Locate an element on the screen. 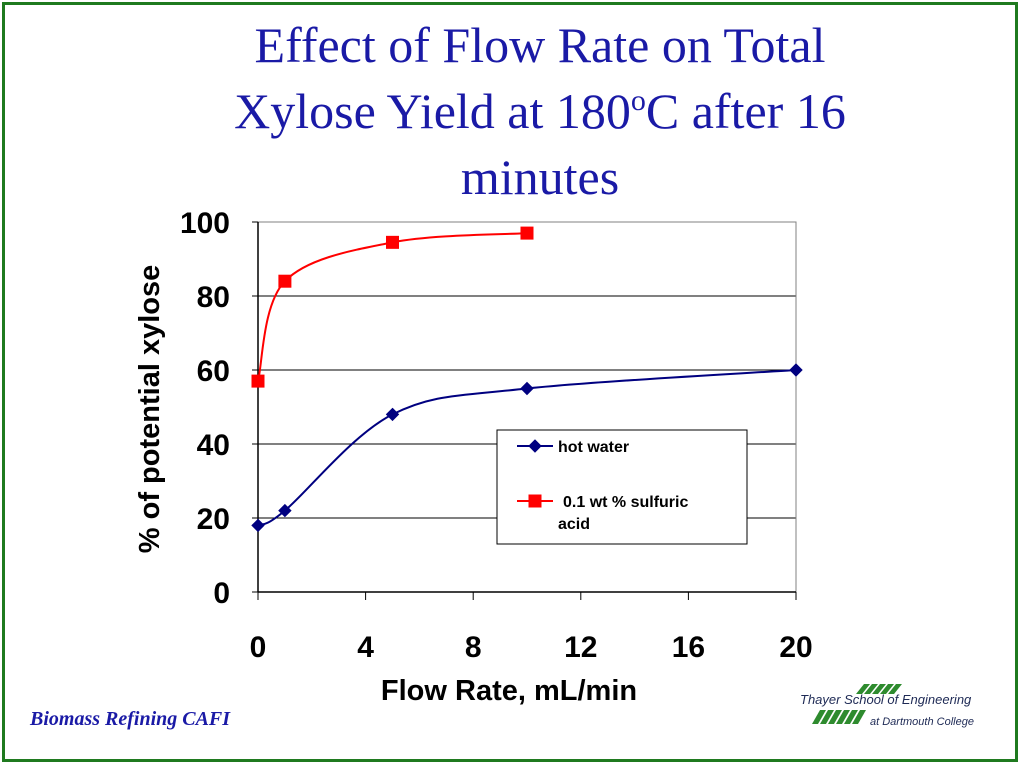 The image size is (1024, 768). x-tick-label-2: 8 is located at coordinates (473, 647).